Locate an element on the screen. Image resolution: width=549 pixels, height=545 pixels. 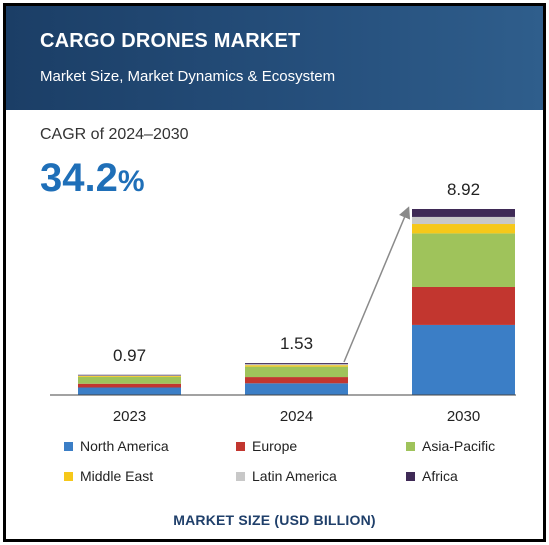
x-tick-labels: 2023 2024 2030 is located at coordinates (296, 416).